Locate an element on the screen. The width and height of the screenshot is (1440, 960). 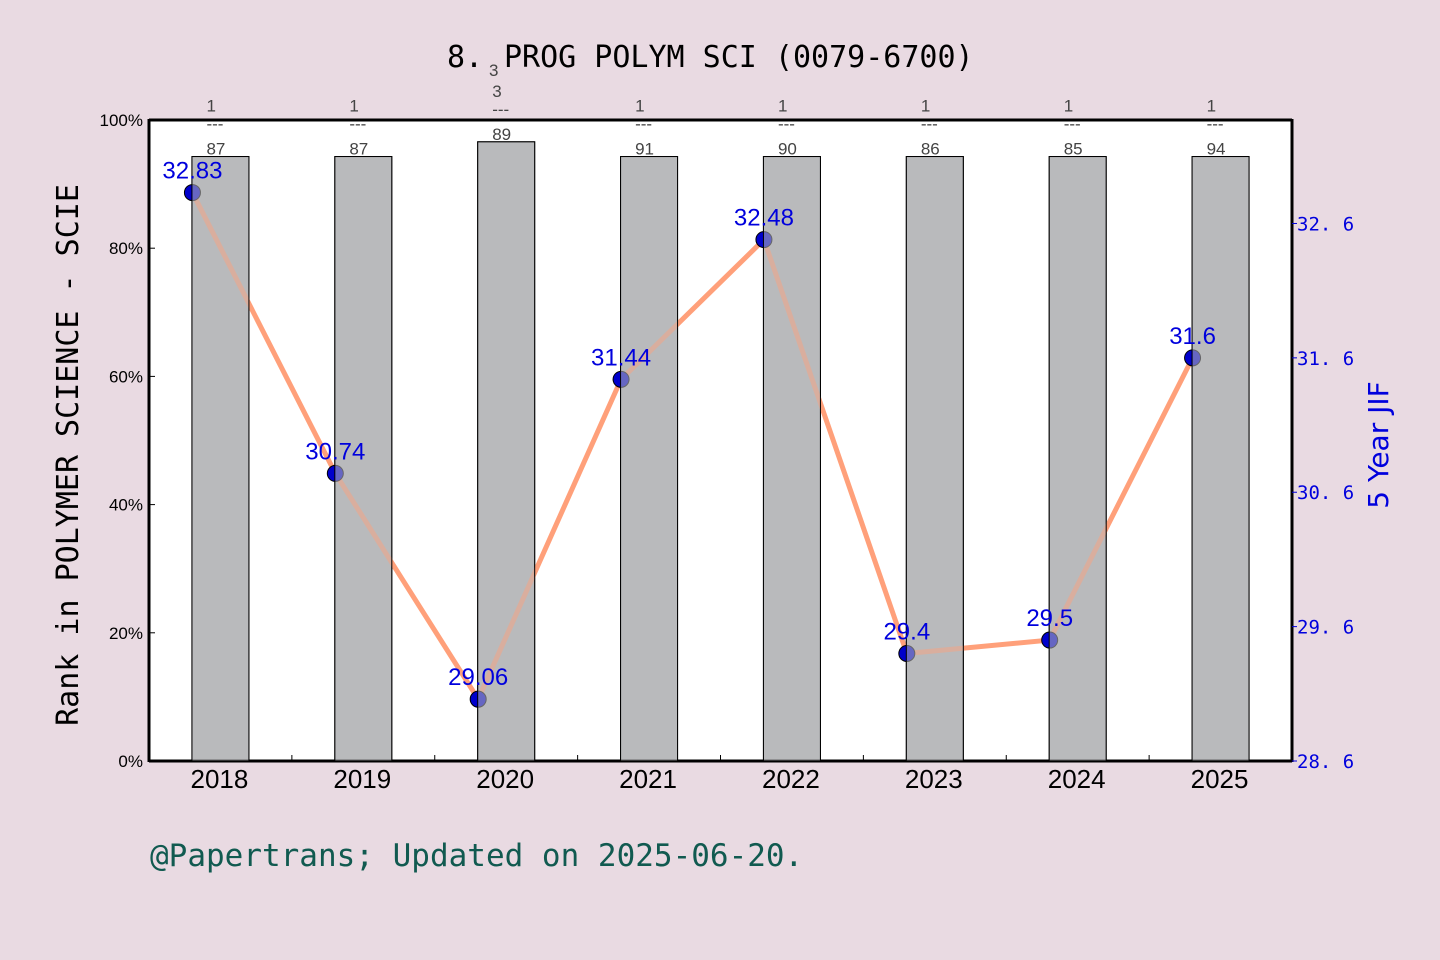
x-tick-label: 2019 is located at coordinates (362, 779).